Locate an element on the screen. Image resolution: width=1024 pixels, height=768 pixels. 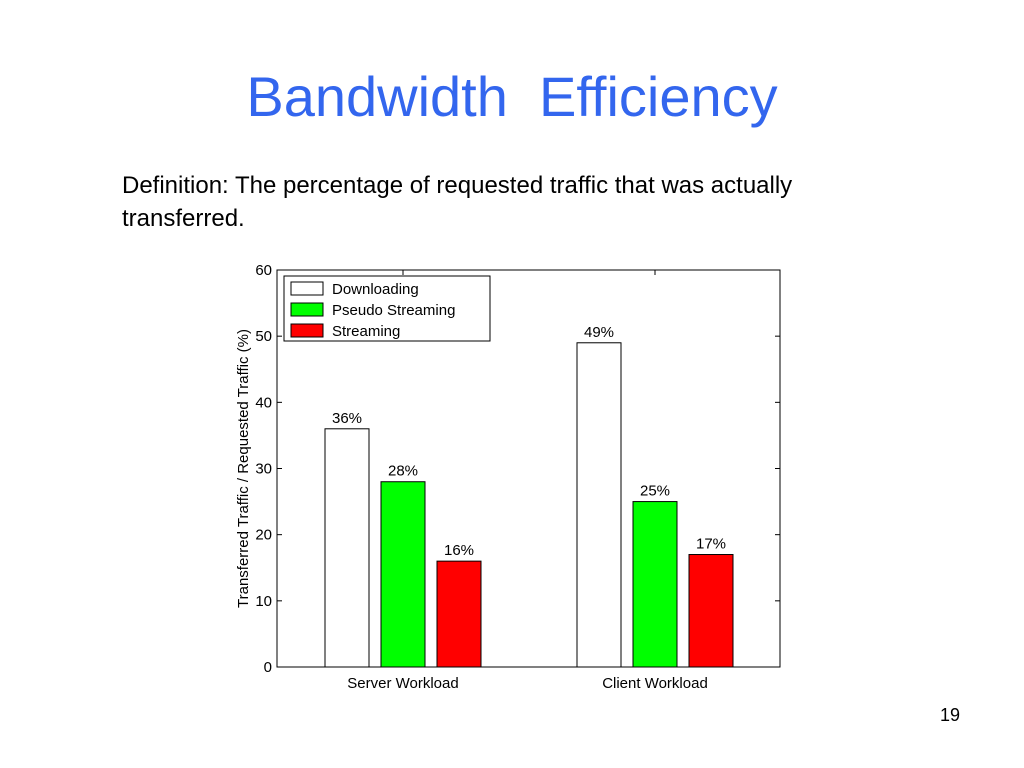
legend-entry-label: Streaming is located at coordinates (366, 331).